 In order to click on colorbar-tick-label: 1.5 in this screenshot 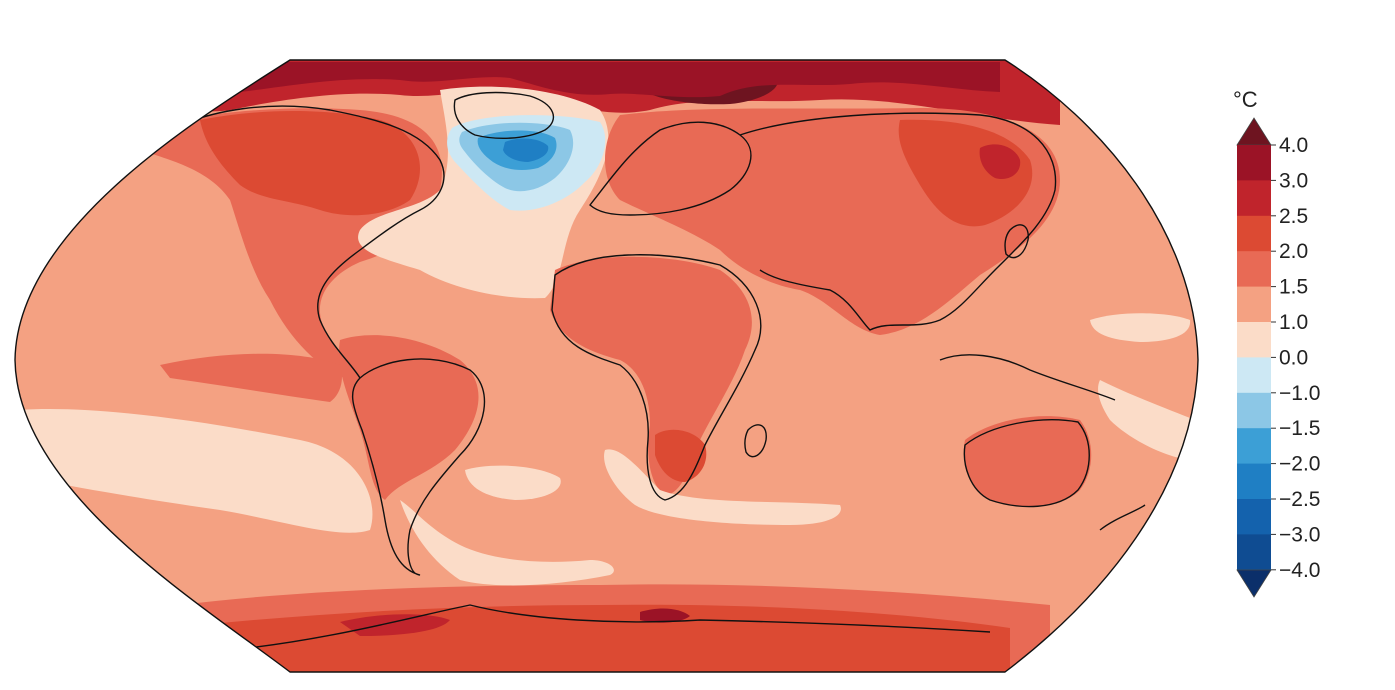, I will do `click(1293, 287)`.